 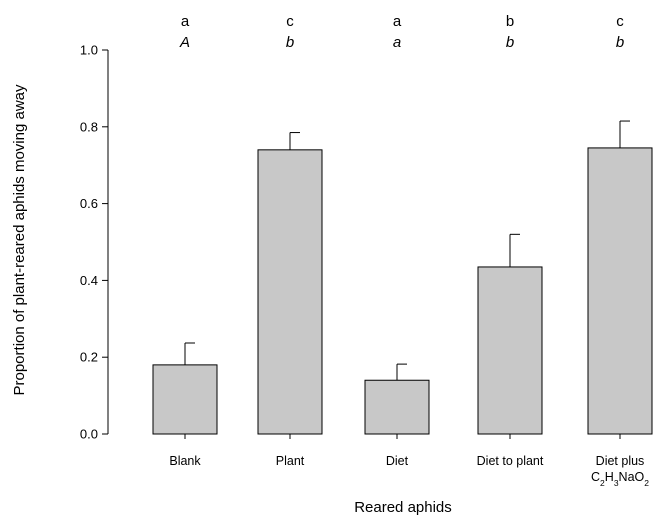 I want to click on y-axis: 0.0 0.2 0.4 0.6 0.8 1.0, so click(x=94, y=242).